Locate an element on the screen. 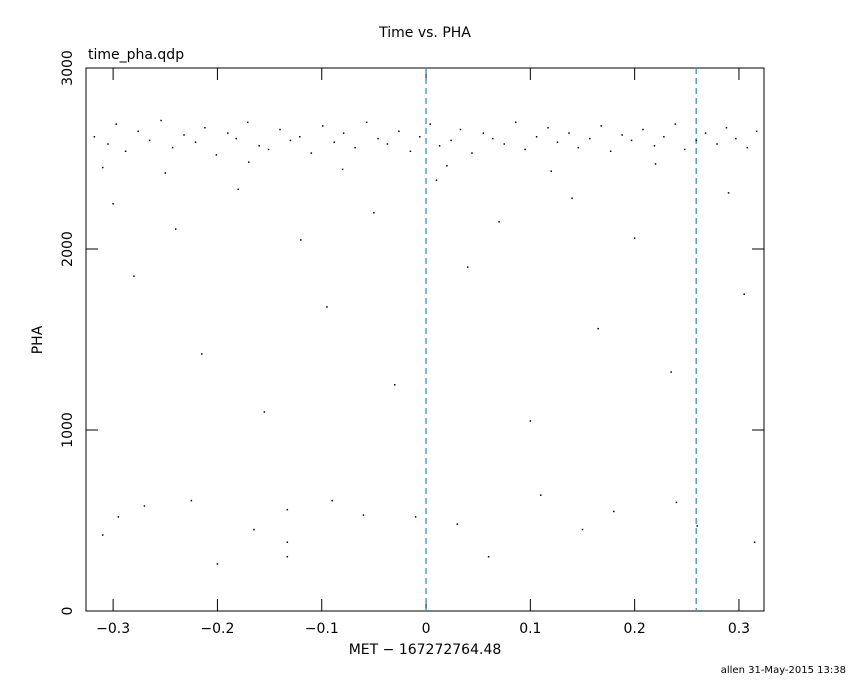 Image resolution: width=850 pixels, height=680 pixels. x-tick-label: −0.2 is located at coordinates (217, 629).